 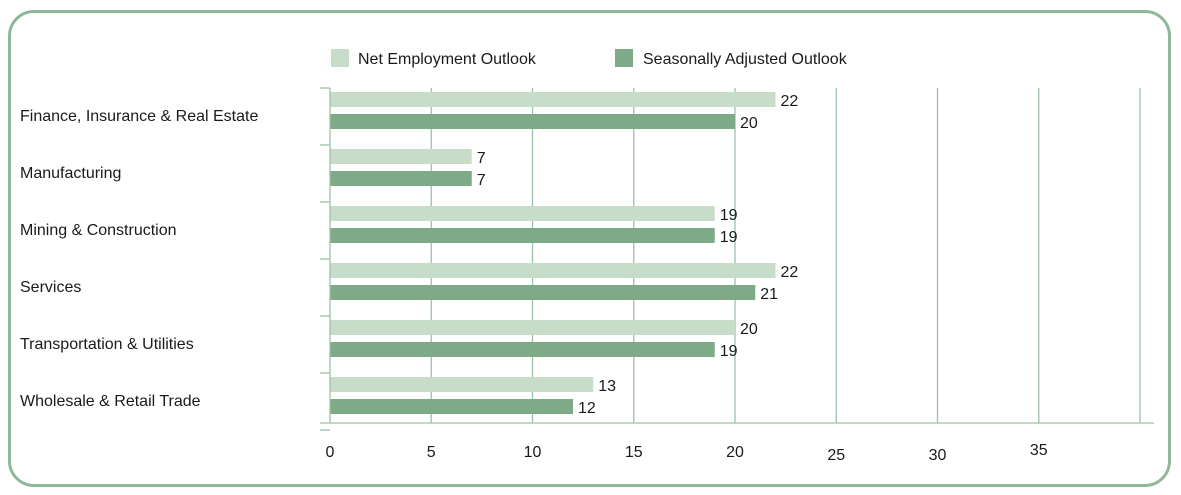 I want to click on x-tick-label: 0, so click(x=330, y=452).